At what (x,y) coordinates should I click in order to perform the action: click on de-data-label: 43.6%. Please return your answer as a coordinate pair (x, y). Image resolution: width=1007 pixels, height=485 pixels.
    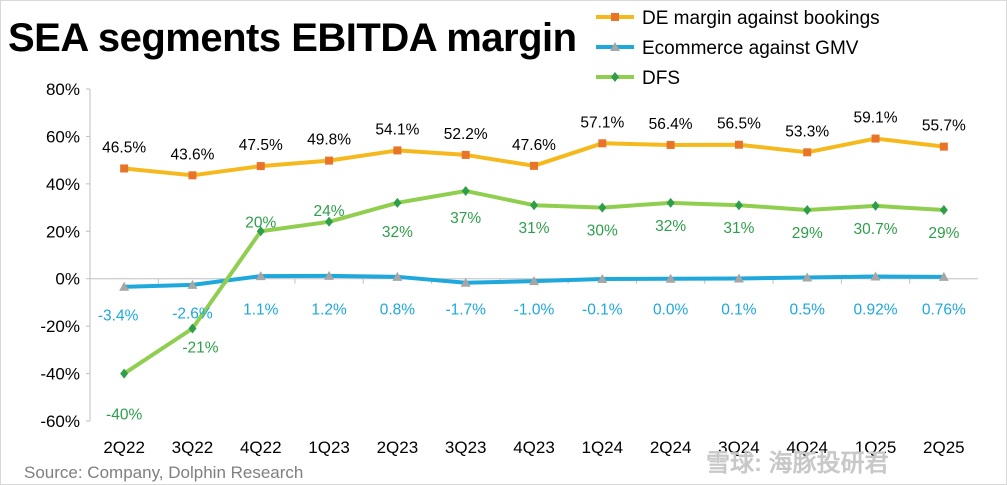
    Looking at the image, I should click on (192, 154).